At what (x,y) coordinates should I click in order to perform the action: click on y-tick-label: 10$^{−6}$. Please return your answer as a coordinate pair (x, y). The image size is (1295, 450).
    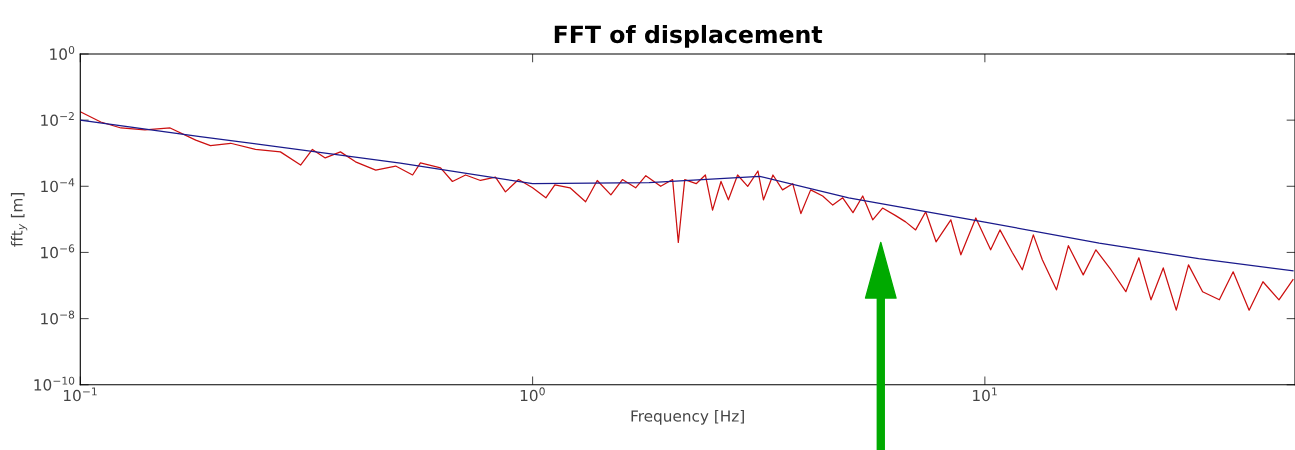
    Looking at the image, I should click on (58, 251).